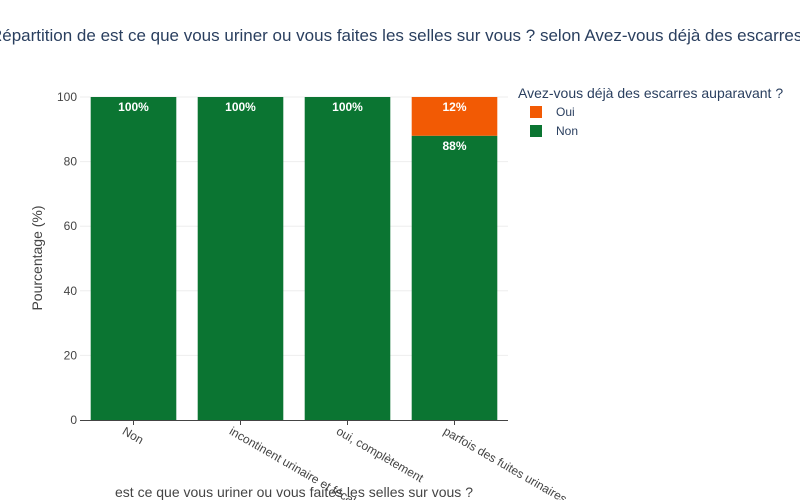 Image resolution: width=800 pixels, height=500 pixels. What do you see at coordinates (71, 162) in the screenshot?
I see `y-tick-label: 80` at bounding box center [71, 162].